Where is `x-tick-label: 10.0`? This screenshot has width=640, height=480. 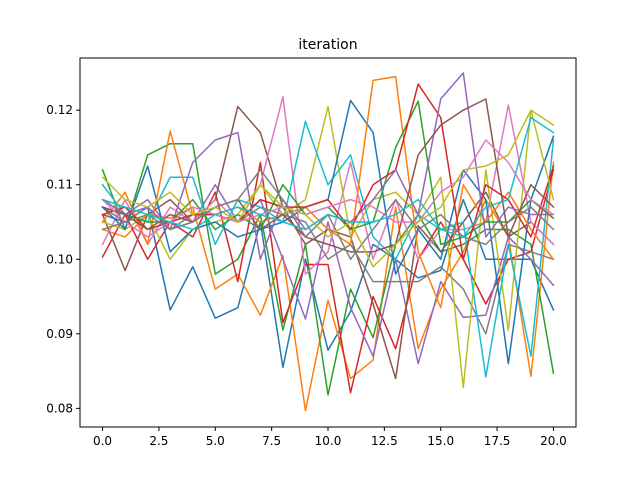 x-tick-label: 10.0 is located at coordinates (328, 441).